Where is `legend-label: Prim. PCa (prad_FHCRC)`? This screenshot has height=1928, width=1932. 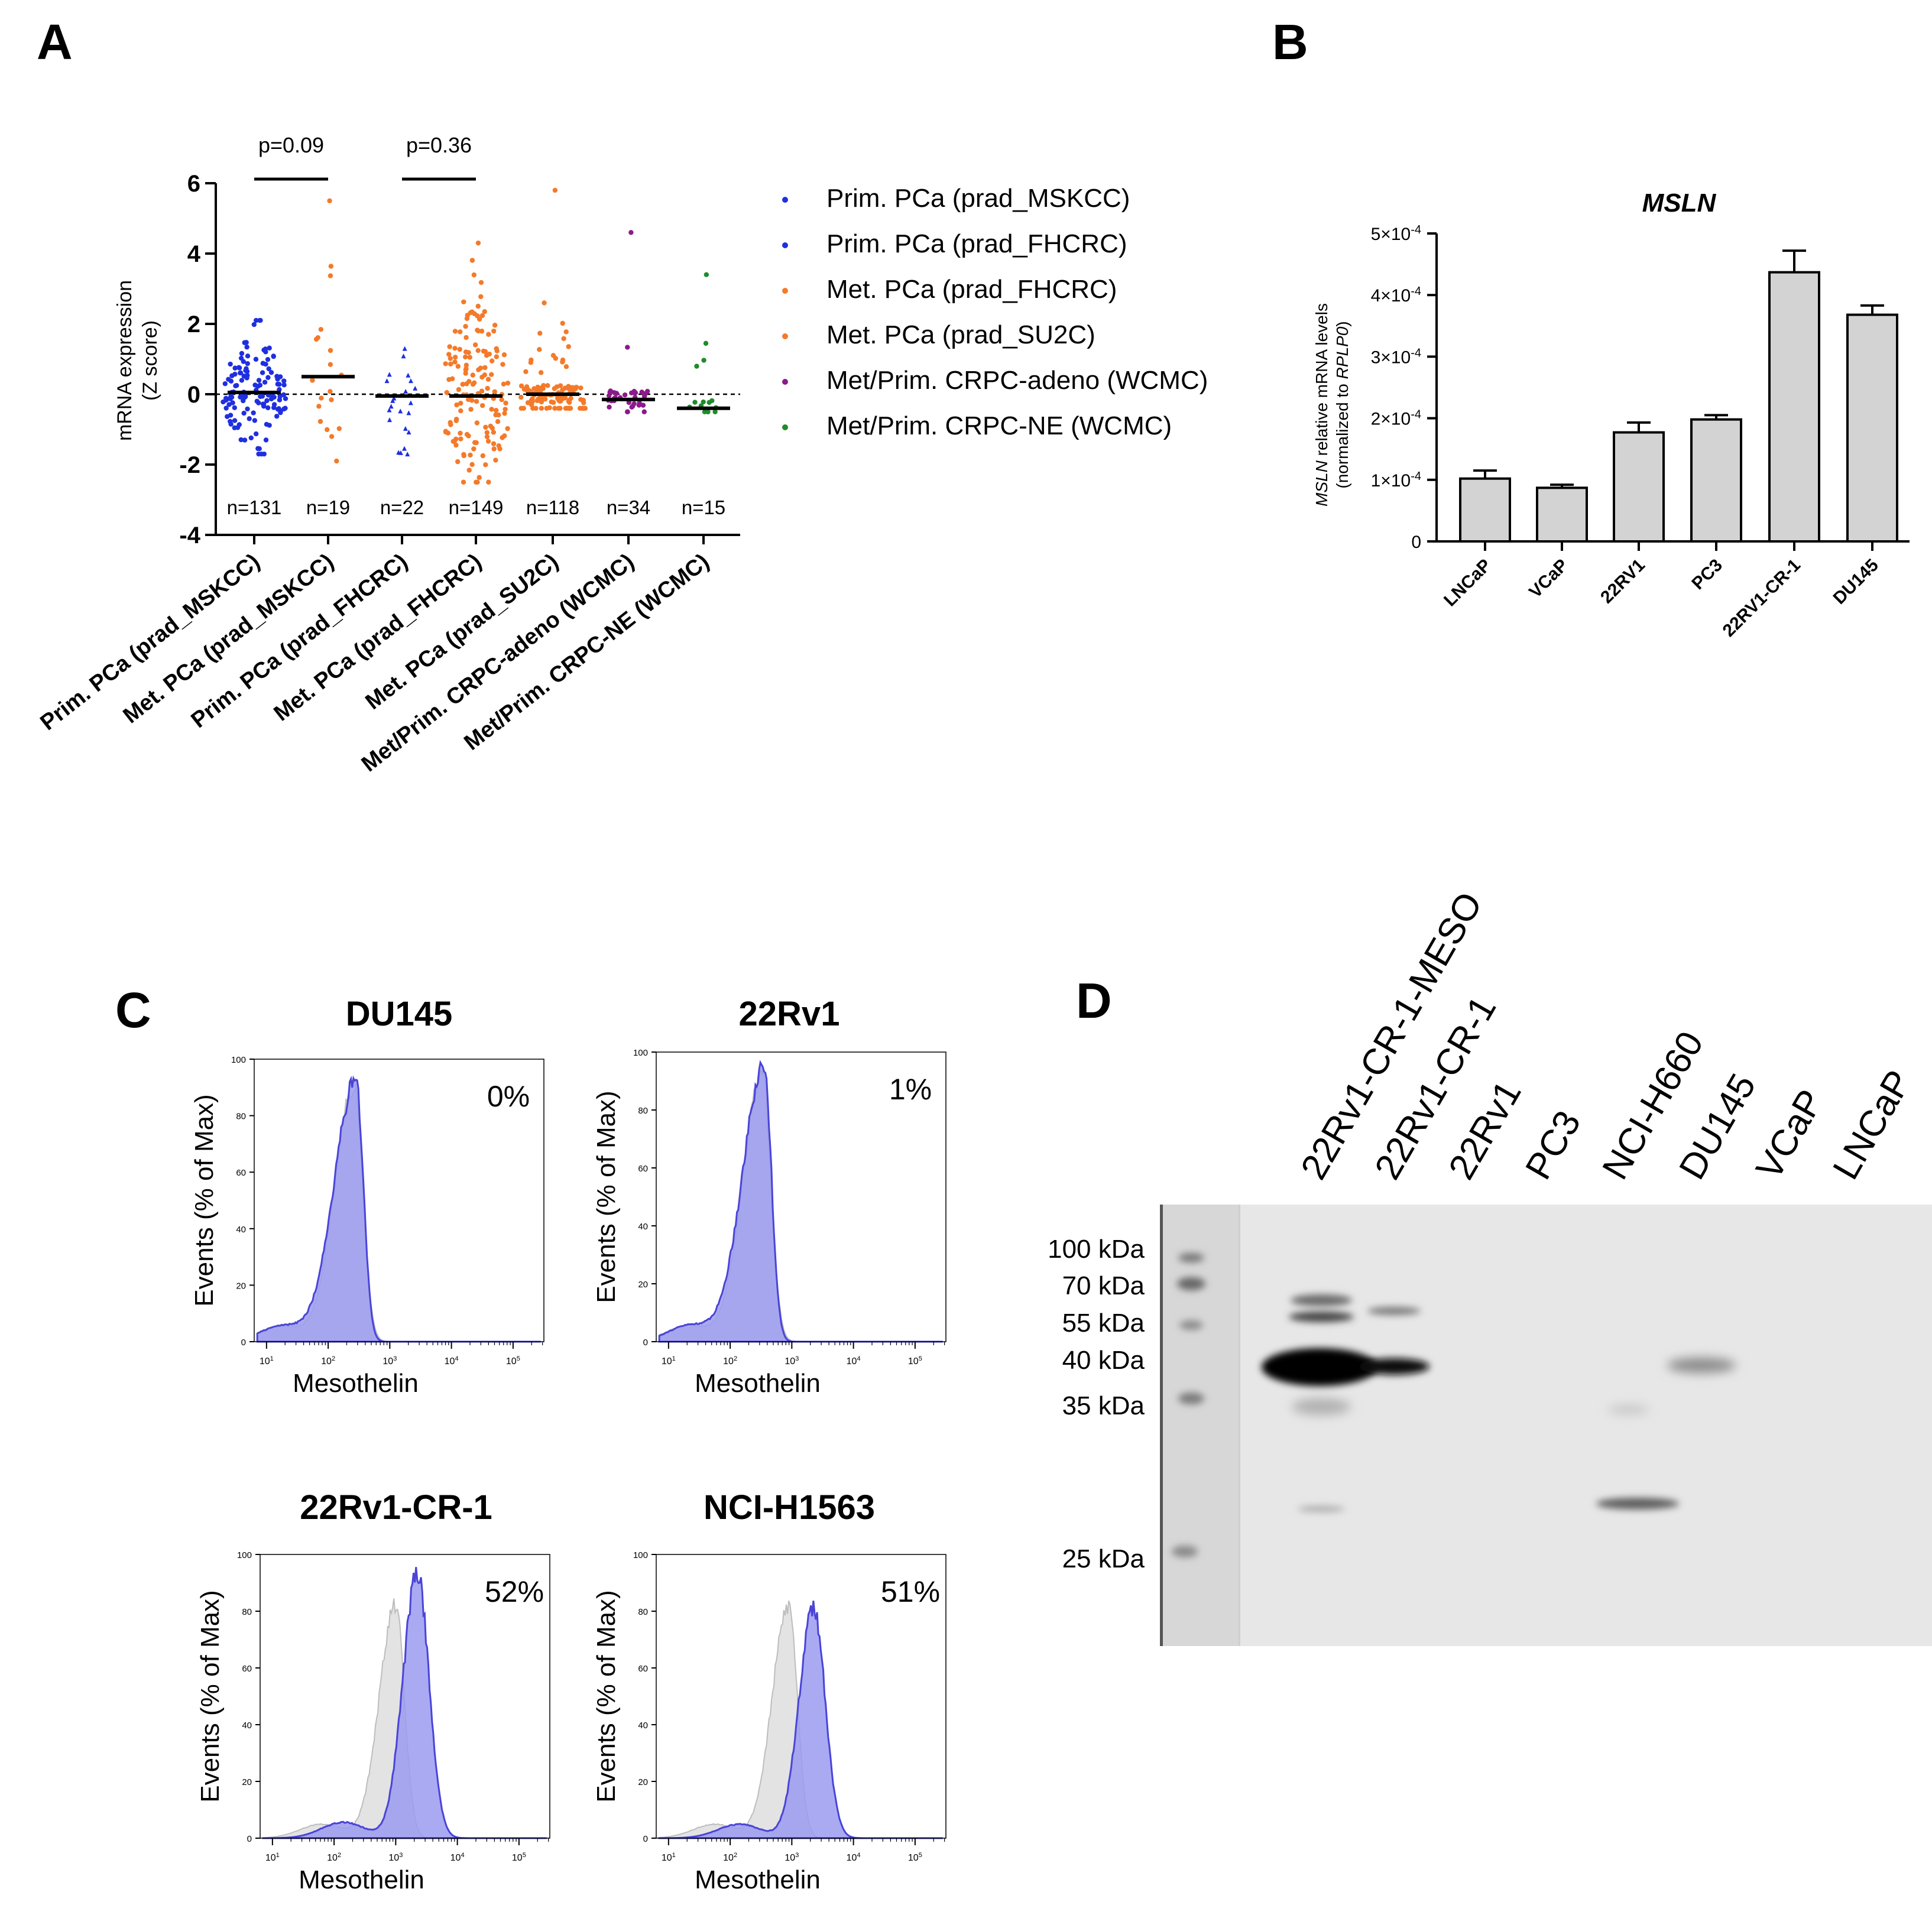
legend-label: Prim. PCa (prad_FHCRC) is located at coordinates (976, 243).